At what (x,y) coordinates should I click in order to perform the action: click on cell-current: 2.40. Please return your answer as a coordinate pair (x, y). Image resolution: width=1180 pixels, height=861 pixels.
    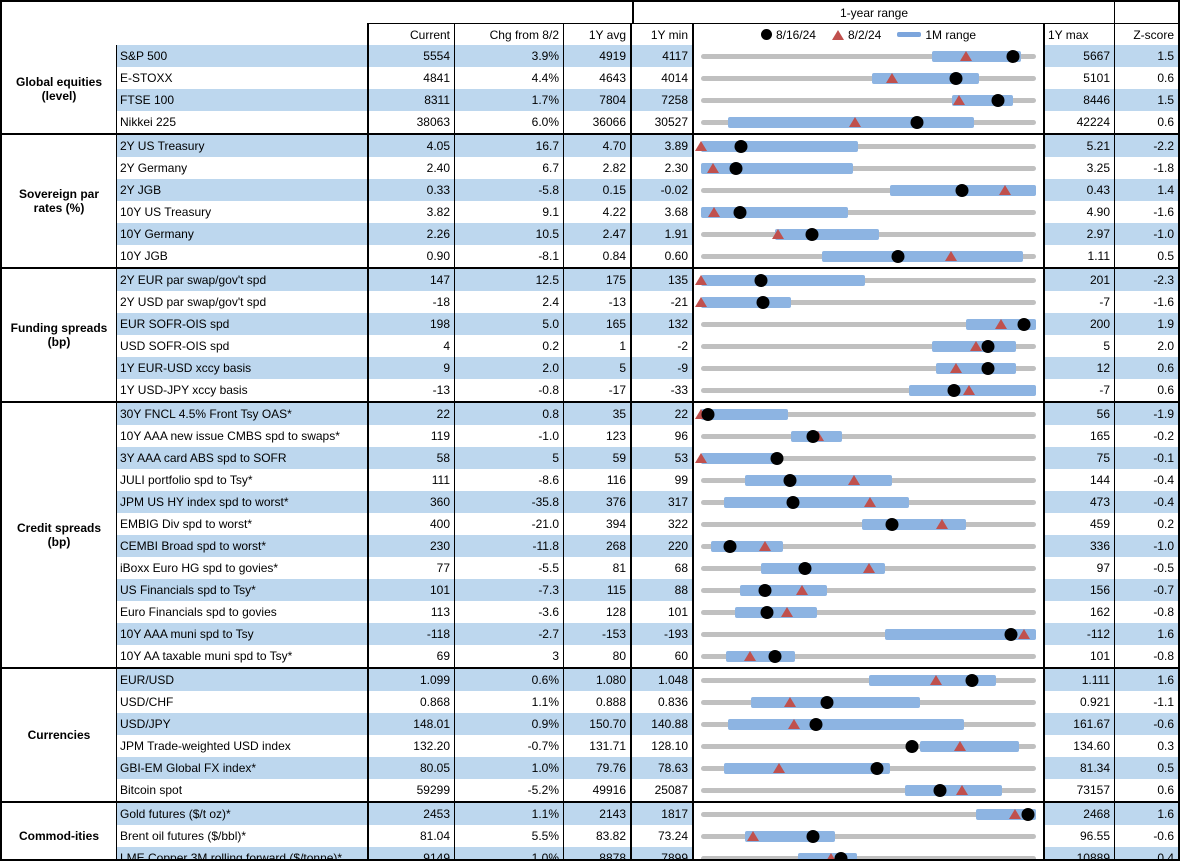
    Looking at the image, I should click on (412, 168).